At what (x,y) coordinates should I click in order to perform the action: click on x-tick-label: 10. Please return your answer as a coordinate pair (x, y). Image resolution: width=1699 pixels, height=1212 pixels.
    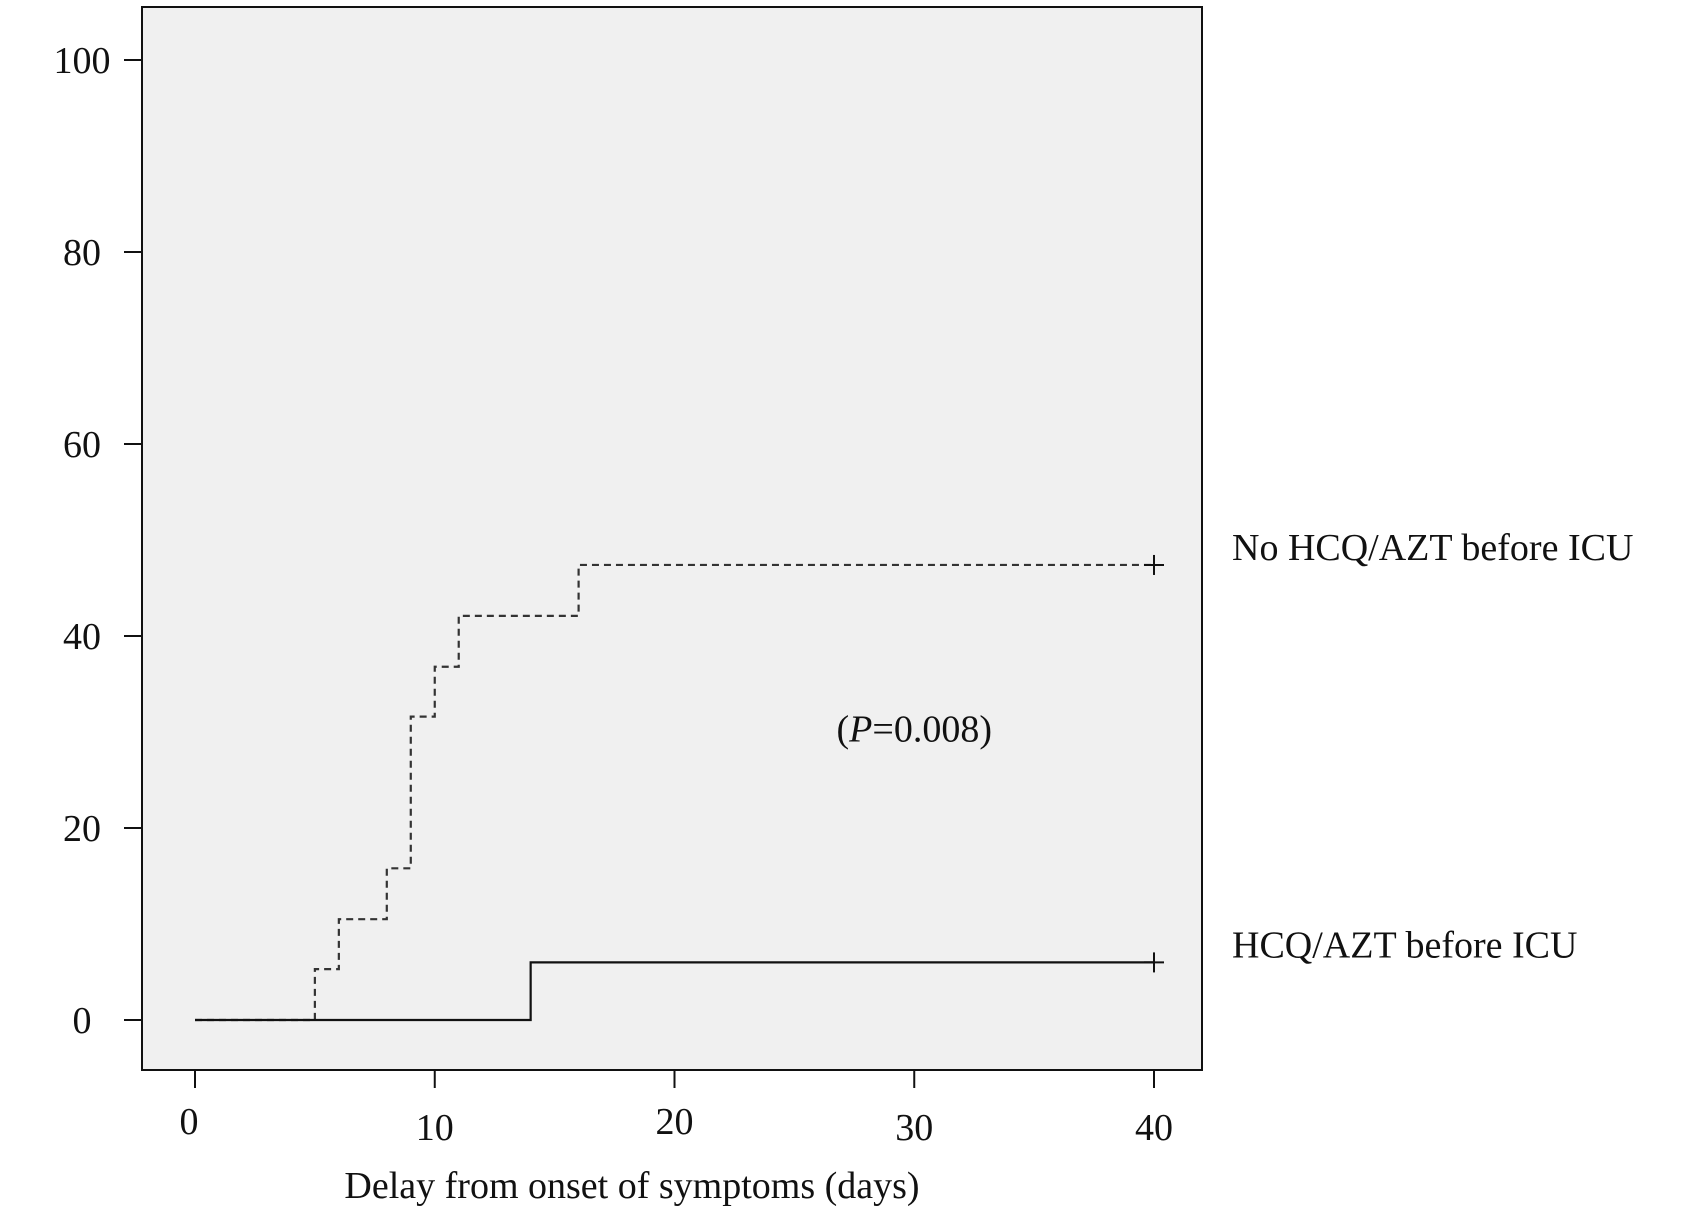
    Looking at the image, I should click on (435, 1128).